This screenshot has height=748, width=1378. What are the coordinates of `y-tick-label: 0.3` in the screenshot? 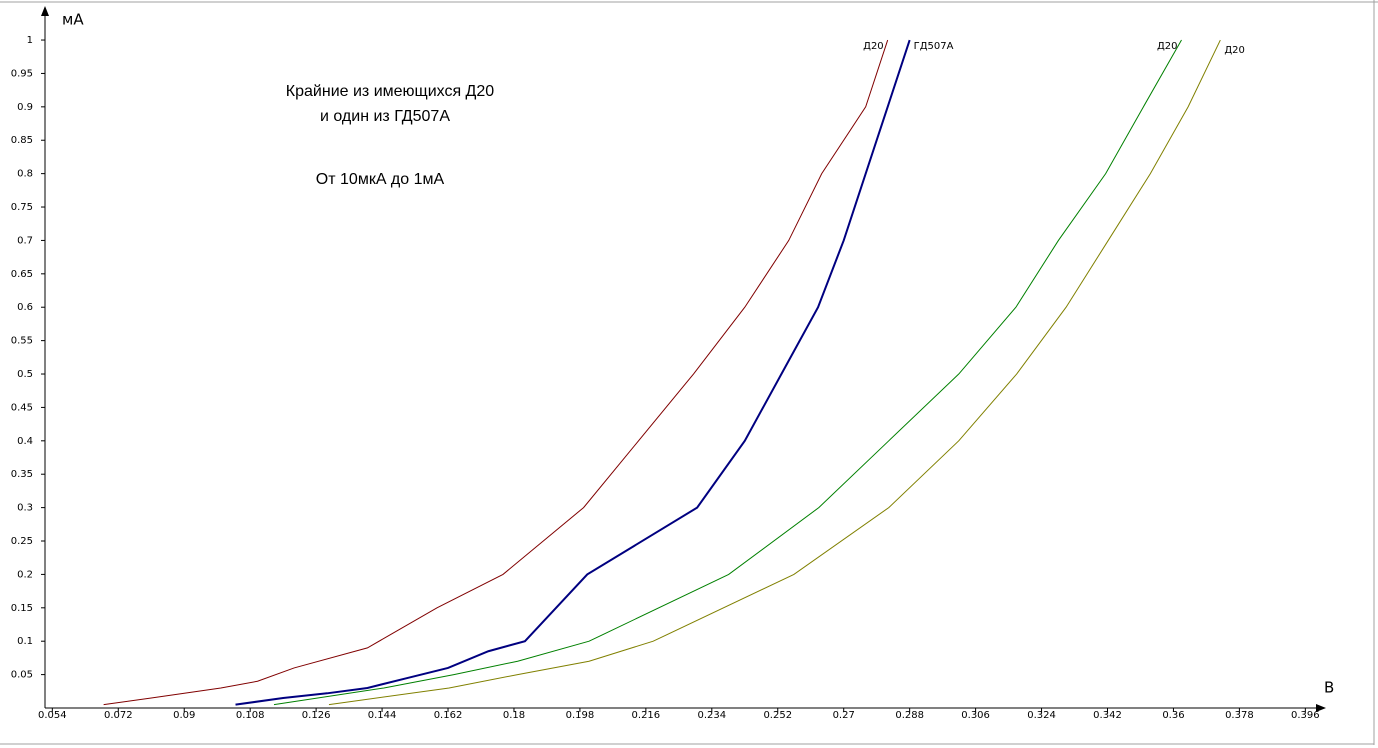 It's located at (25, 508).